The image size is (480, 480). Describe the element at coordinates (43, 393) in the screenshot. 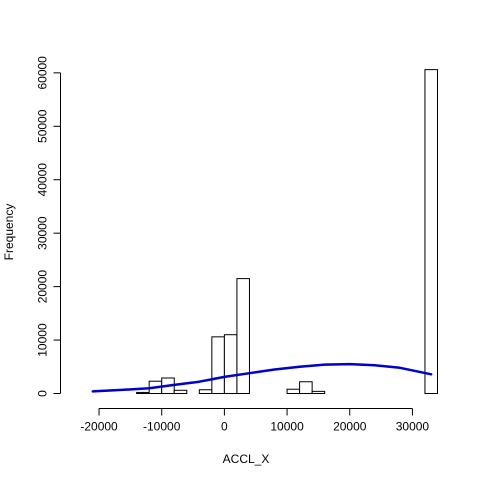

I see `y-tick-label: 0` at that location.